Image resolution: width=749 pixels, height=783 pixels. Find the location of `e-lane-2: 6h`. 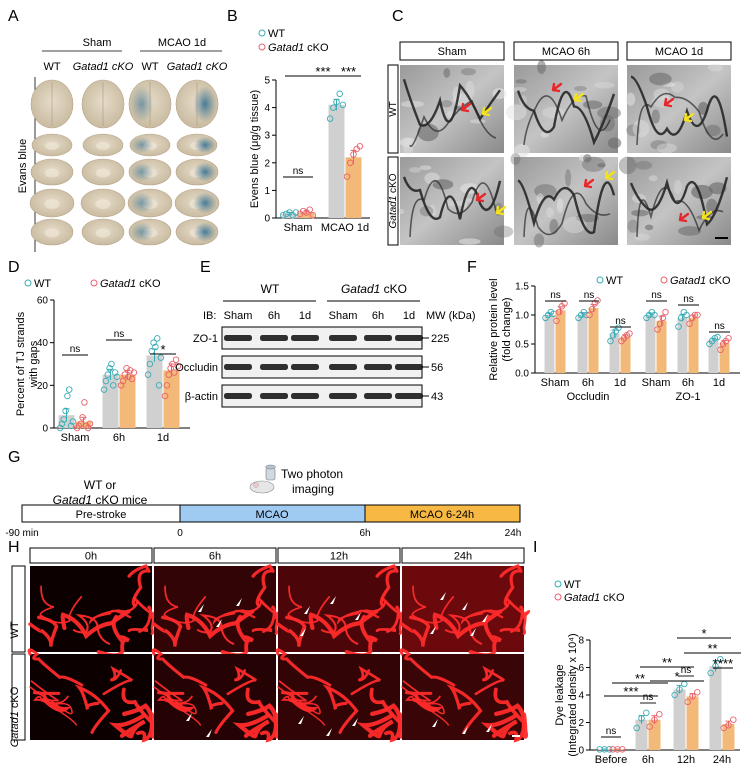

e-lane-2: 6h is located at coordinates (274, 316).